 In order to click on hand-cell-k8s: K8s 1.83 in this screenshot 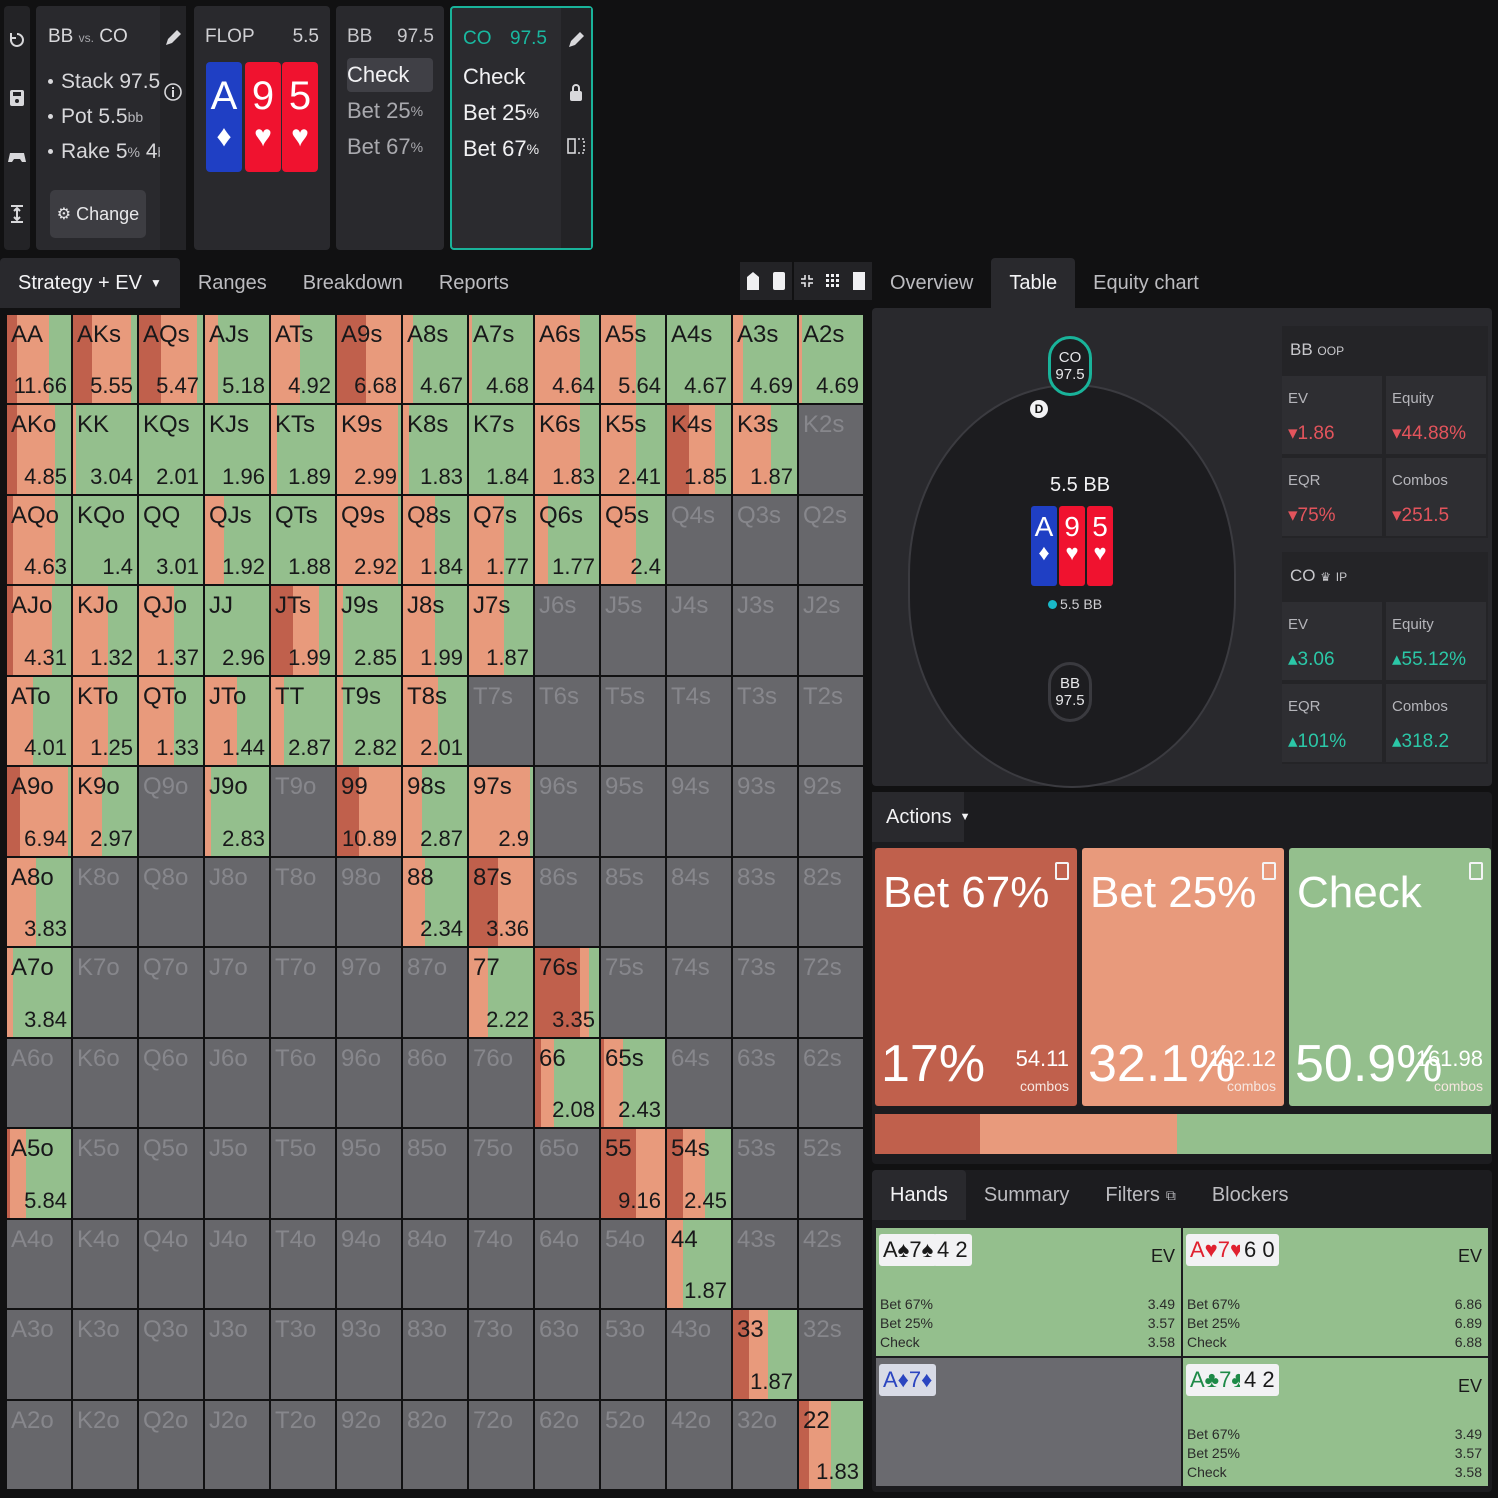, I will do `click(435, 449)`.